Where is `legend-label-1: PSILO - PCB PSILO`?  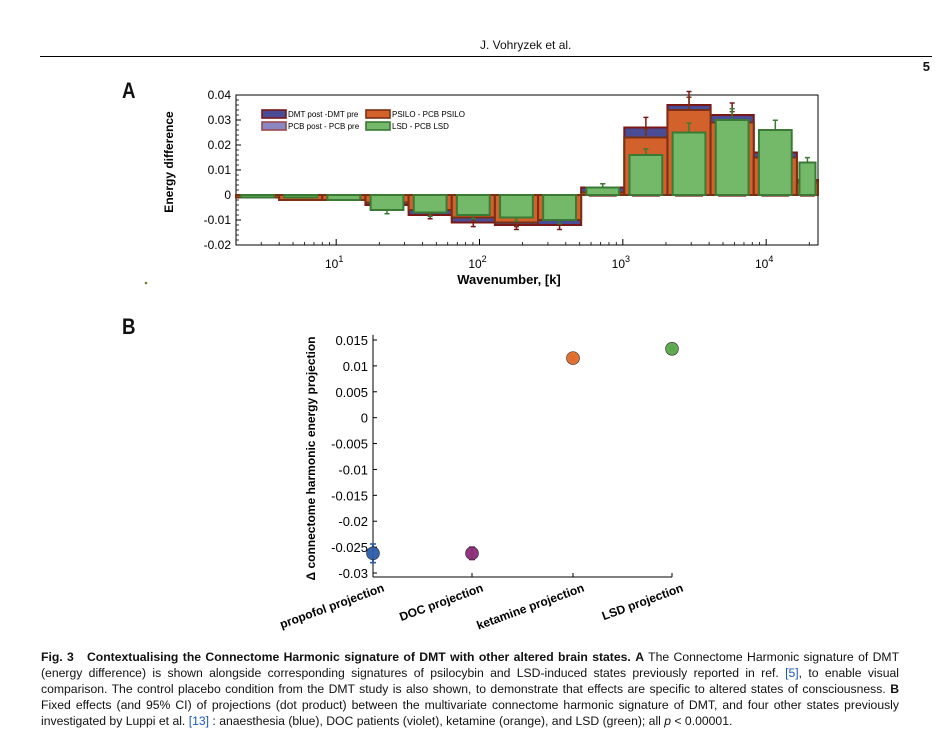
legend-label-1: PSILO - PCB PSILO is located at coordinates (428, 114).